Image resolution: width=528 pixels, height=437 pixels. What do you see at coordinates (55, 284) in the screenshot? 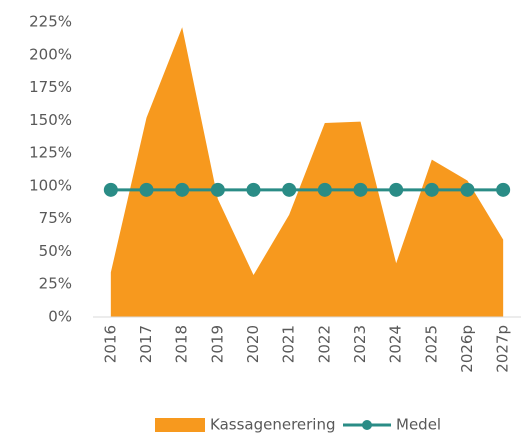
I see `y-tick-label: 25%` at bounding box center [55, 284].